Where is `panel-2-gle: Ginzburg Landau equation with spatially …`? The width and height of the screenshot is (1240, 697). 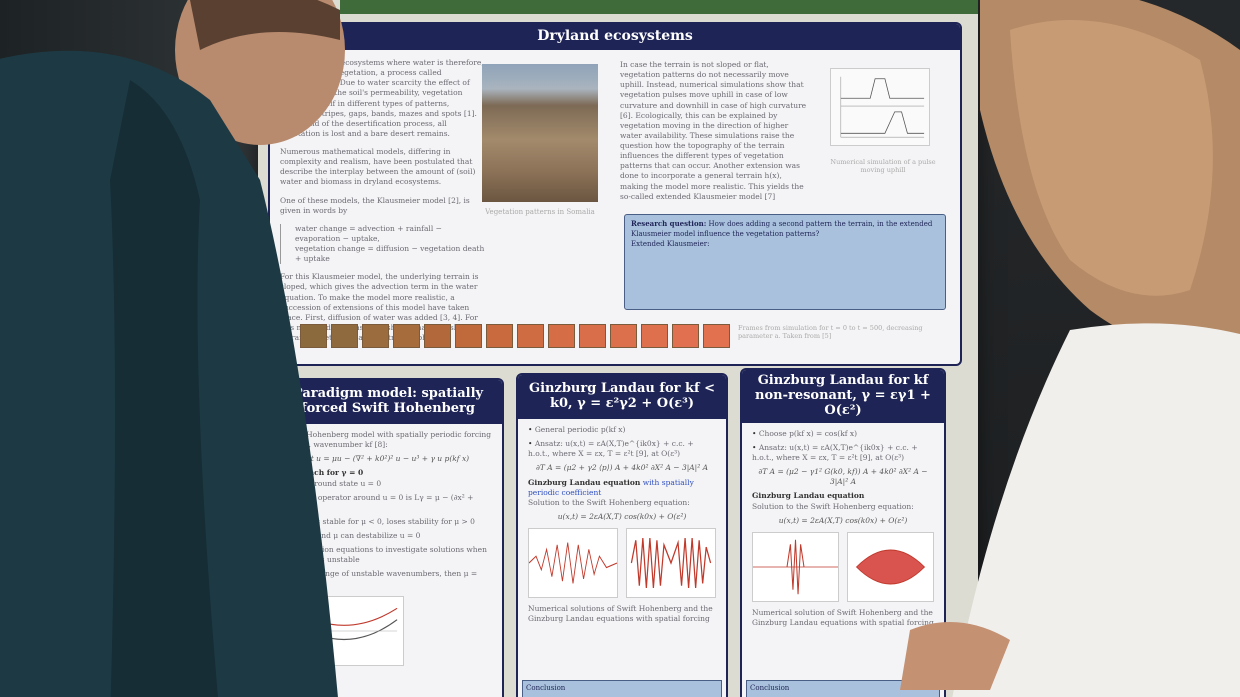 panel-2-gle: Ginzburg Landau equation with spatially … is located at coordinates (622, 488).